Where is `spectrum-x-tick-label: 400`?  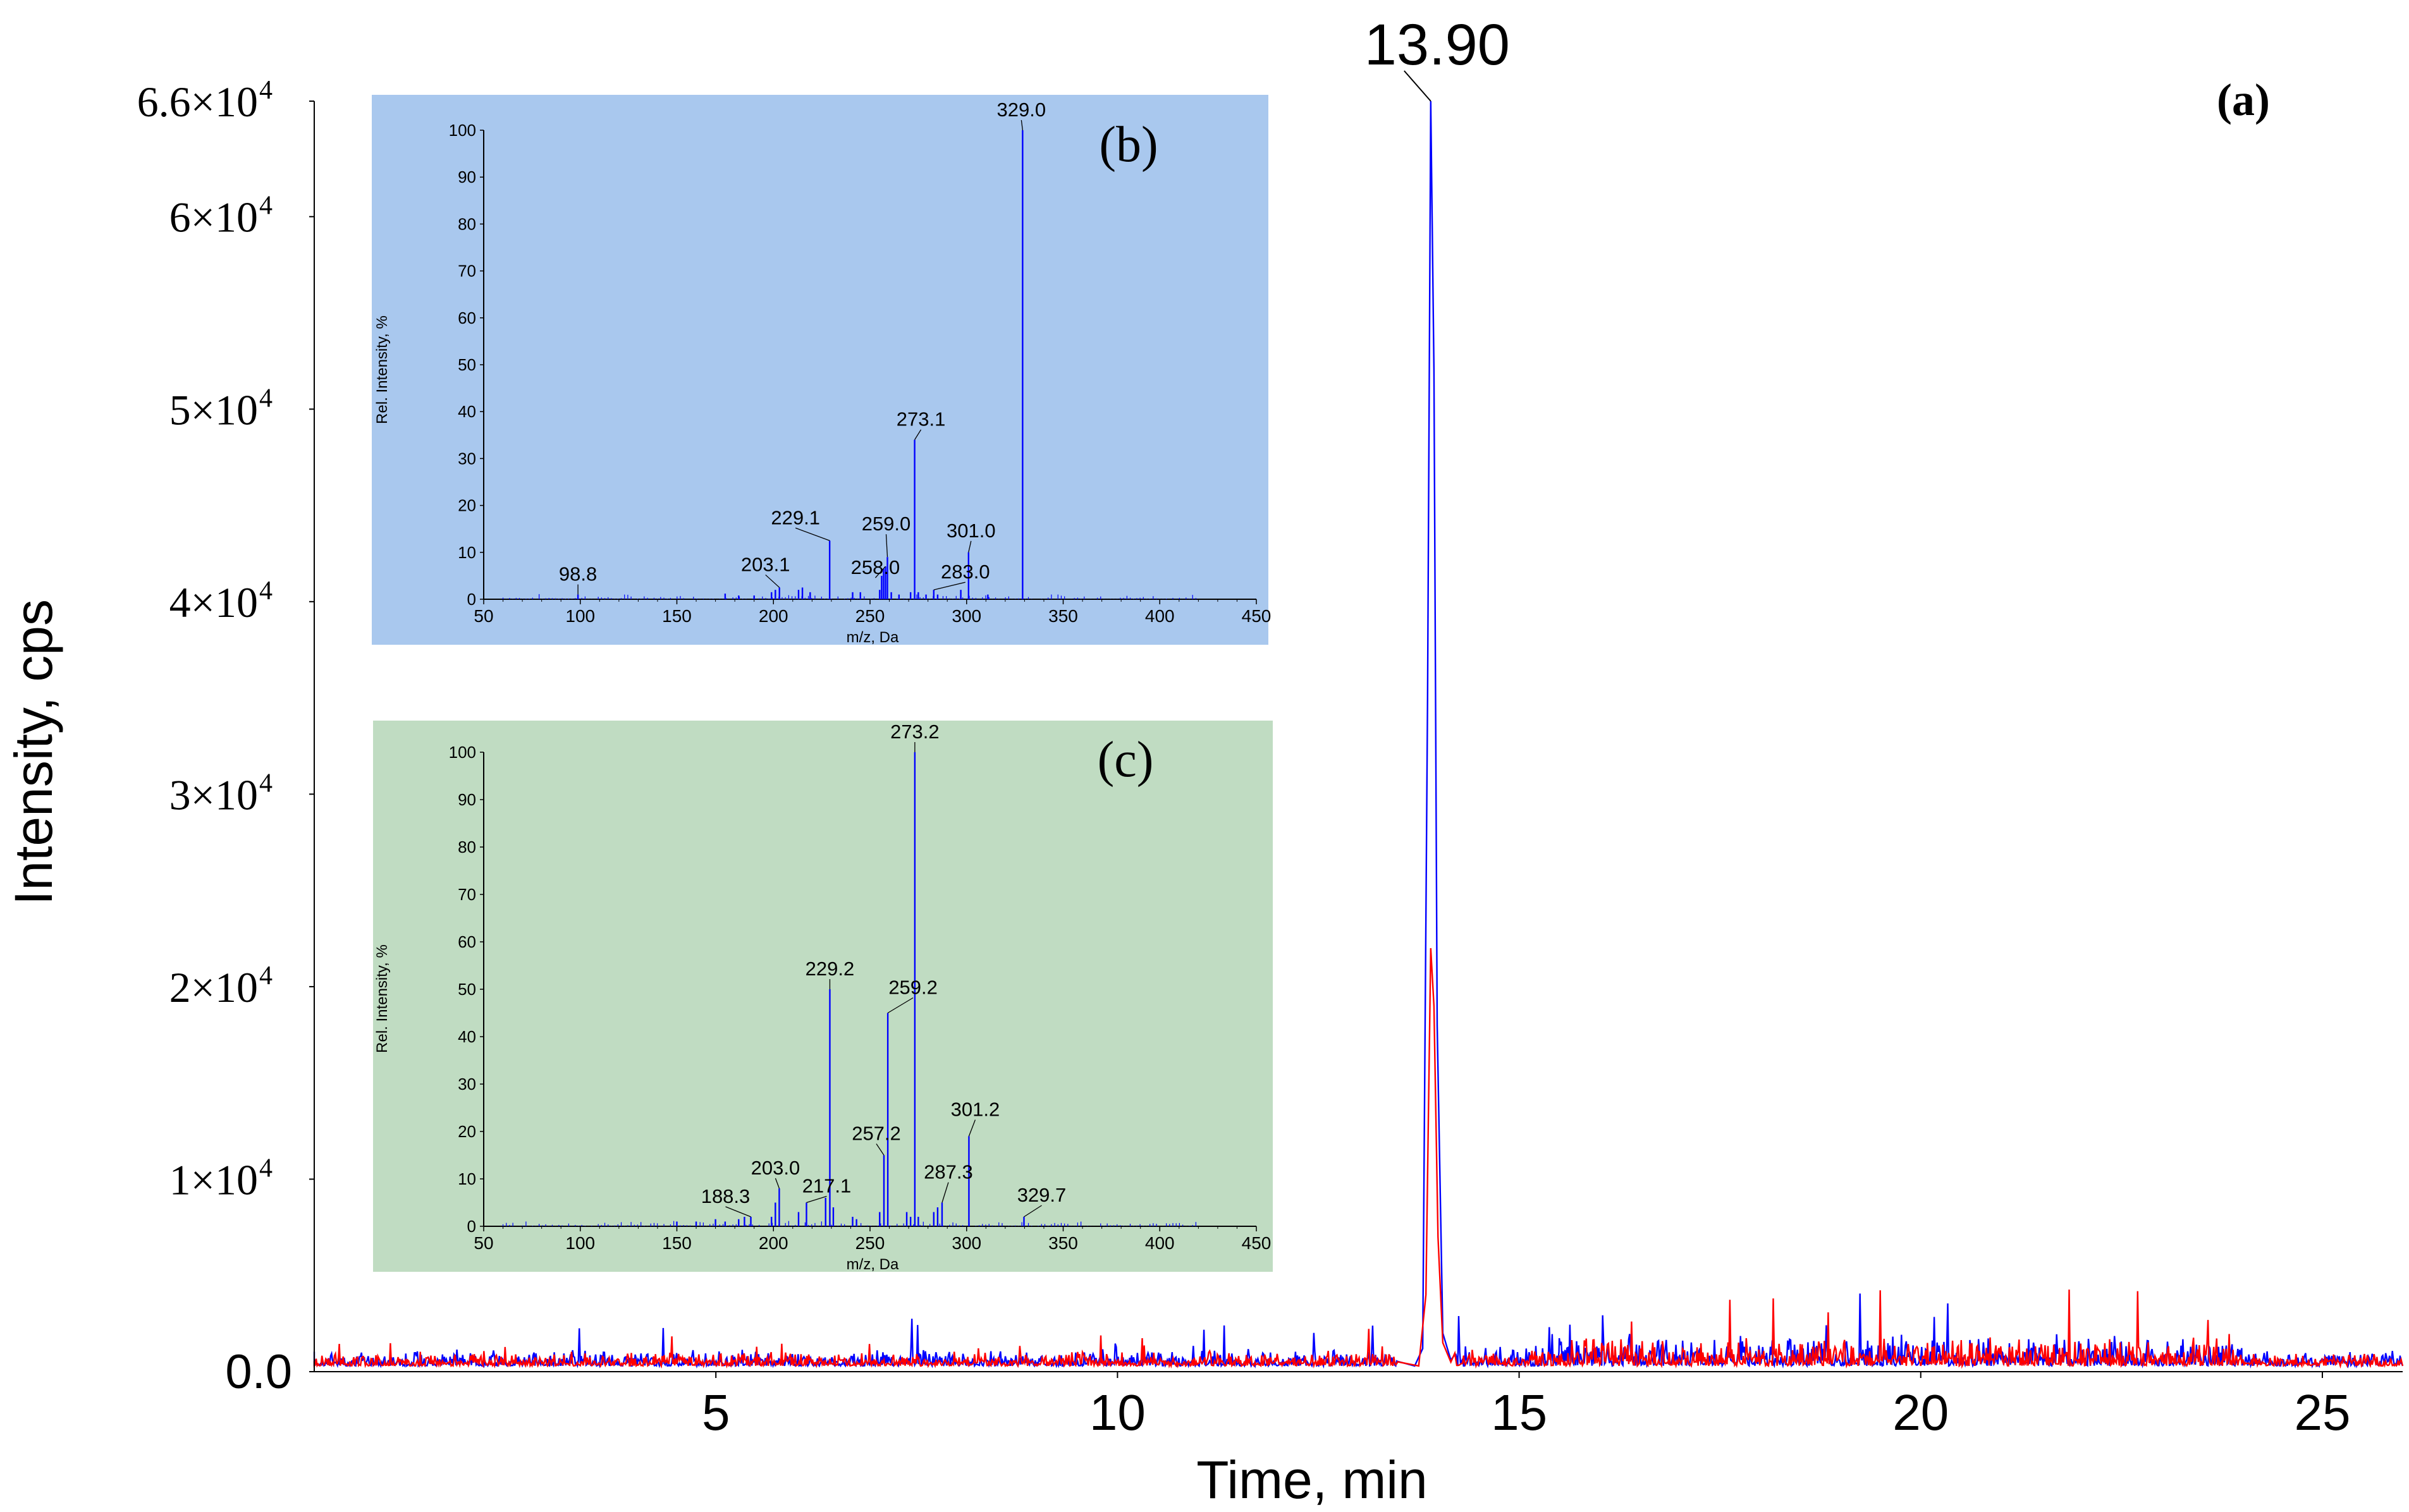
spectrum-x-tick-label: 400 is located at coordinates (1160, 616).